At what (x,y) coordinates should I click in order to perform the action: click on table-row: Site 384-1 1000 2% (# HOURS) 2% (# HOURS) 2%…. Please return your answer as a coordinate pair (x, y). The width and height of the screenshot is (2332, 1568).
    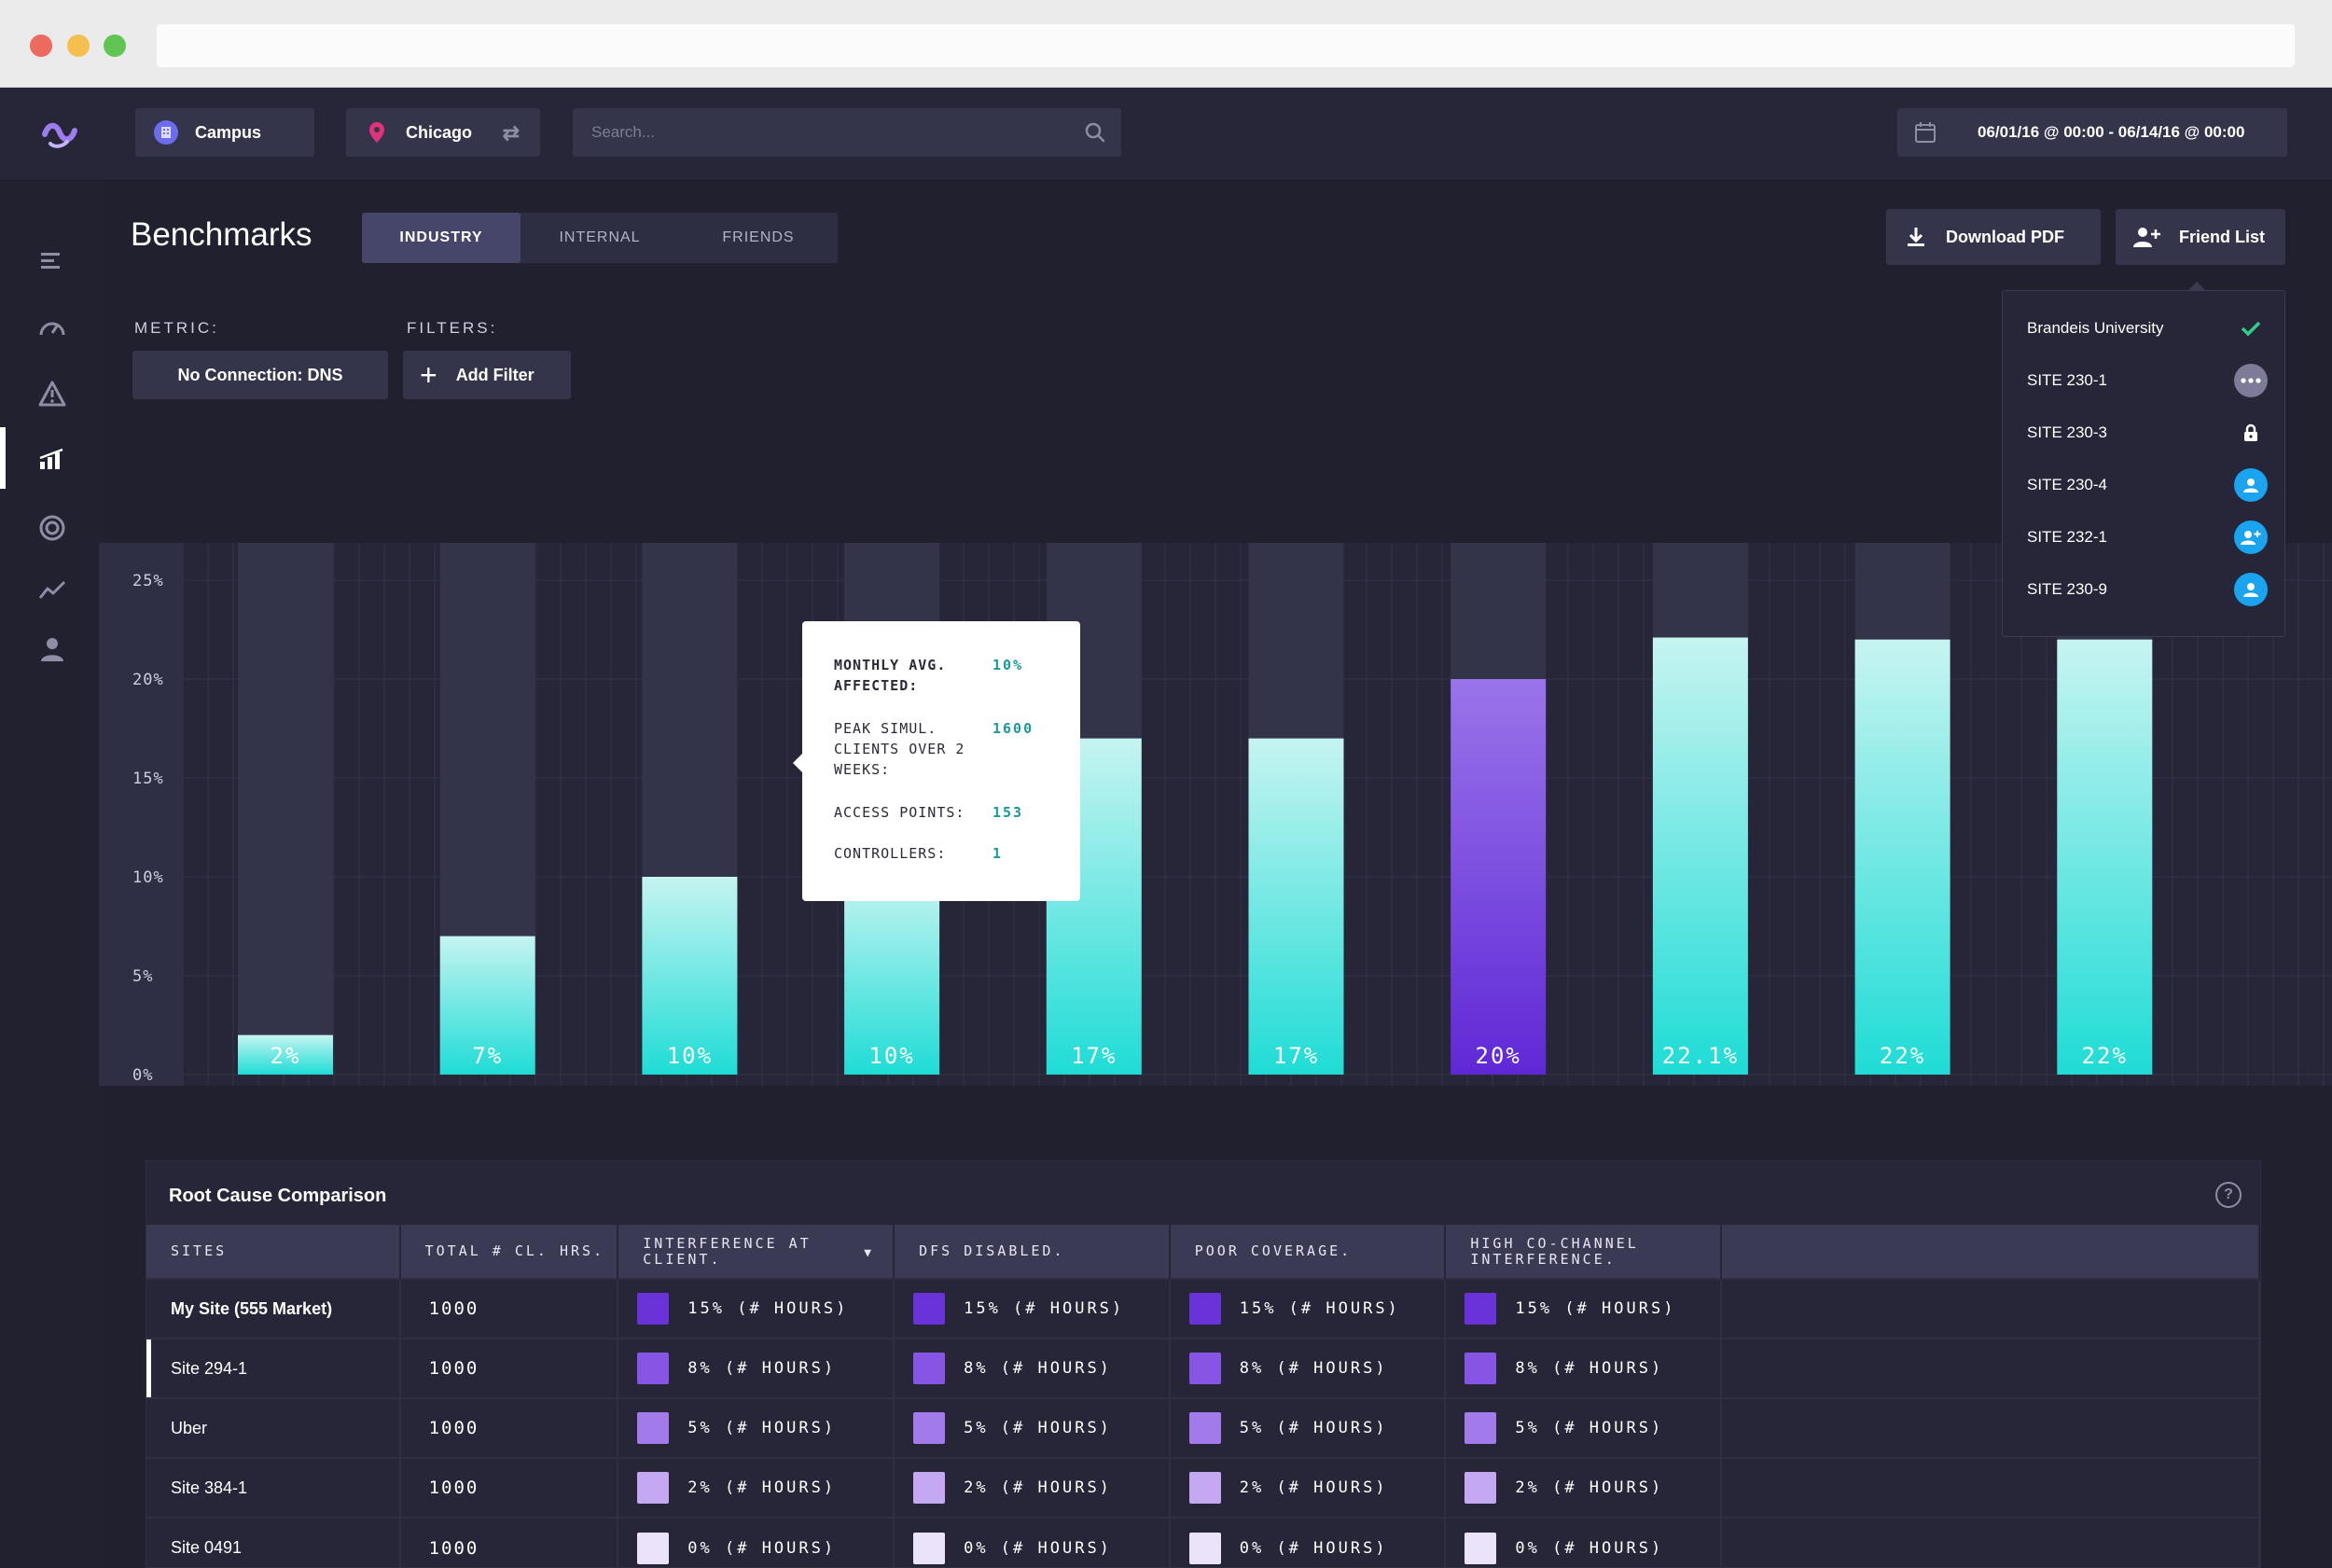
    Looking at the image, I should click on (1203, 1487).